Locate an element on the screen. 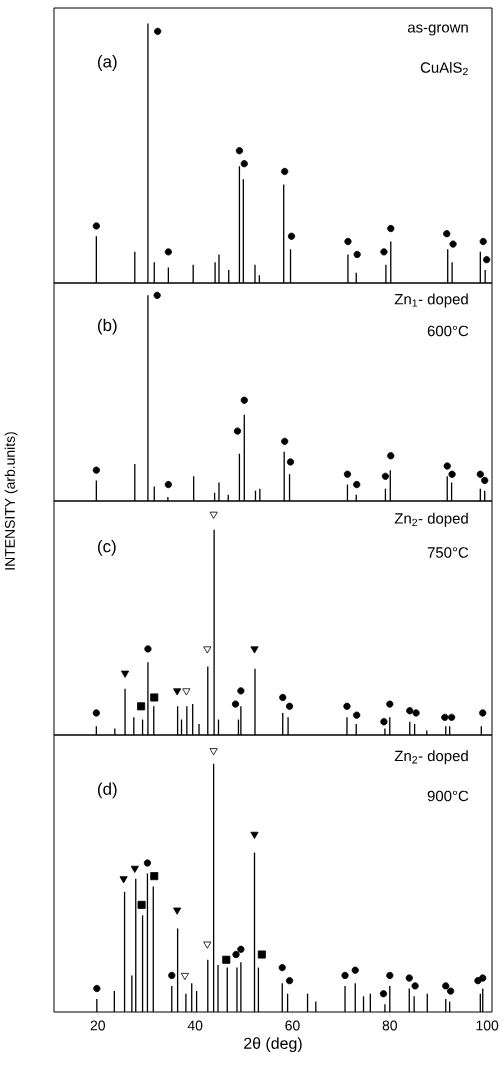 The height and width of the screenshot is (1085, 504). x-tick-label: 20 is located at coordinates (98, 1025).